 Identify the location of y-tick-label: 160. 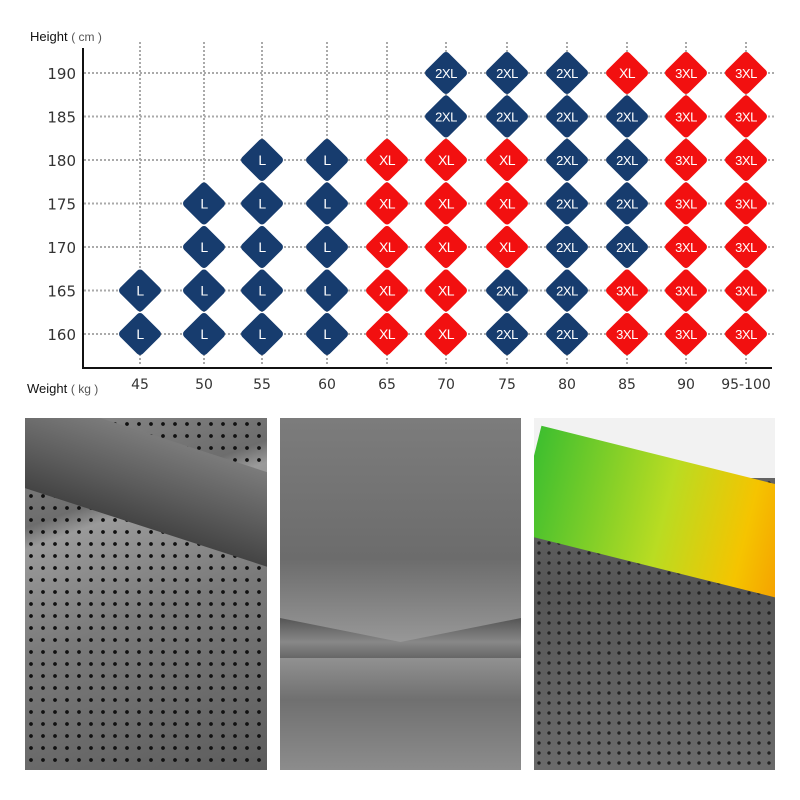
(61, 335).